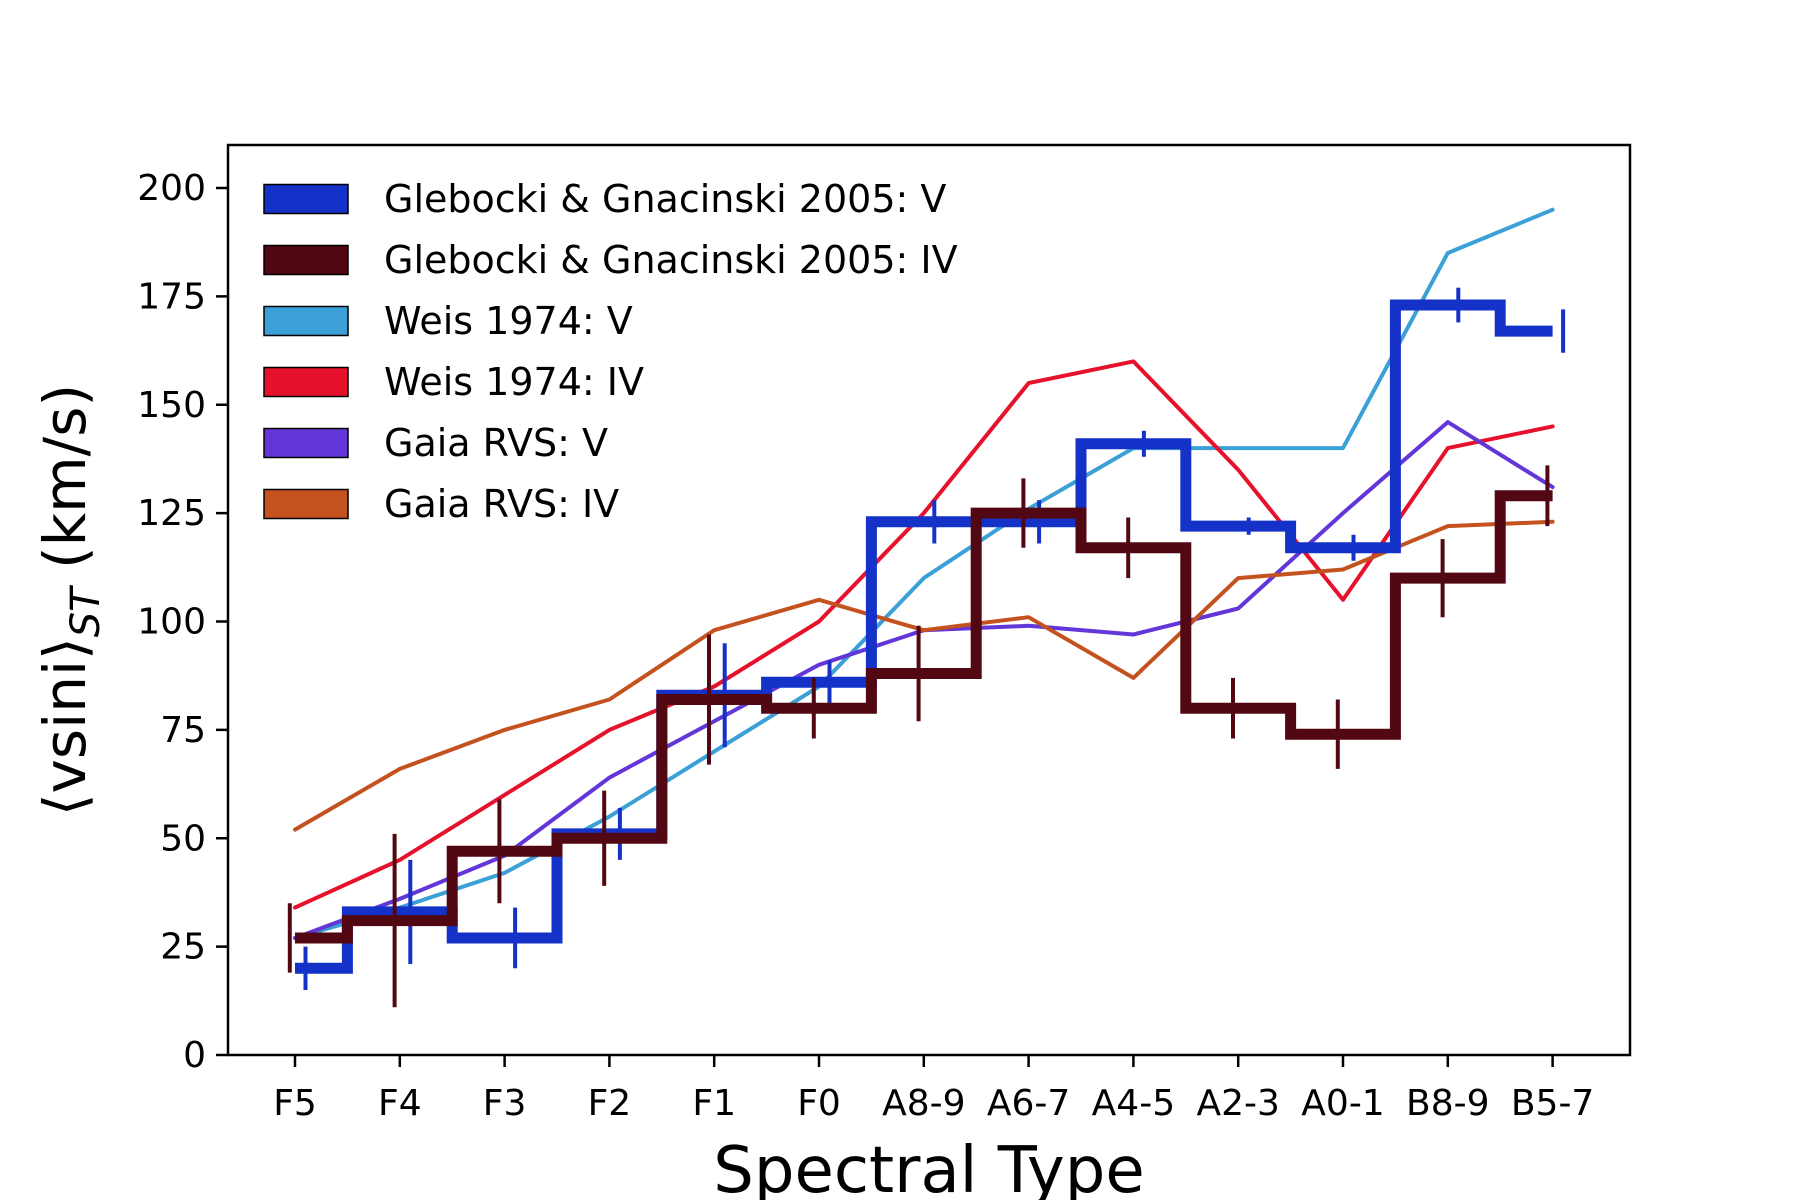  What do you see at coordinates (1028, 1103) in the screenshot?
I see `x-tick-label-a6-7: A6-7` at bounding box center [1028, 1103].